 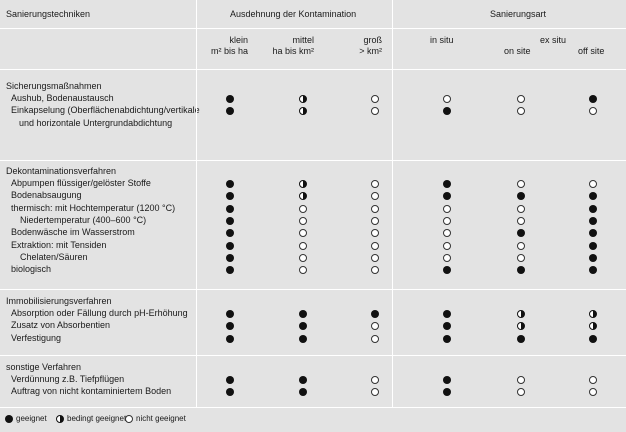 I want to click on header-on-site: on site, so click(x=517, y=51).